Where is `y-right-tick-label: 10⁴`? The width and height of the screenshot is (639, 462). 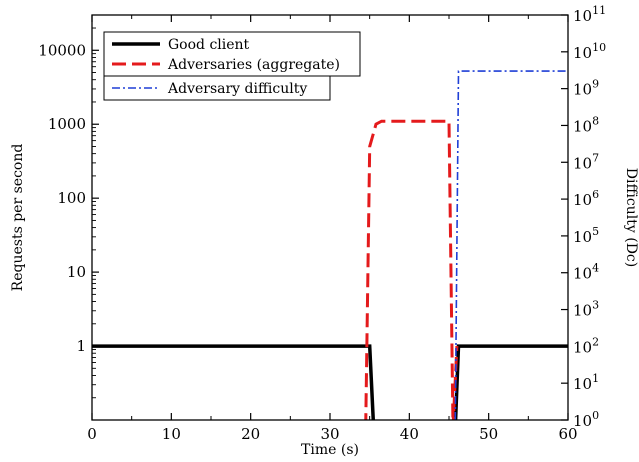
y-right-tick-label: 10⁴ is located at coordinates (586, 272).